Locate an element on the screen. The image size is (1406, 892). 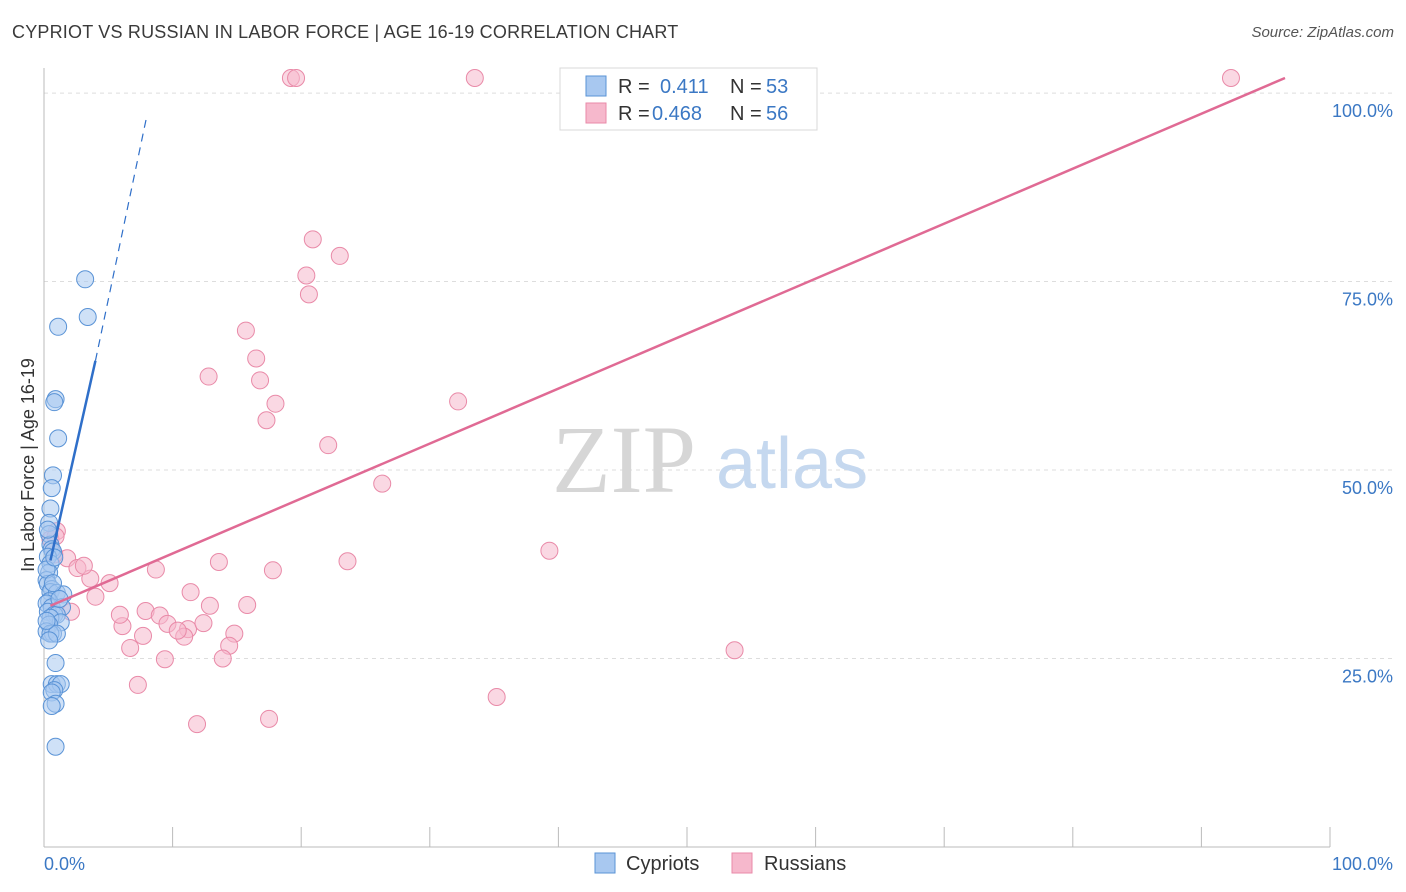
watermark-zip: ZIP is located at coordinates (624, 459).